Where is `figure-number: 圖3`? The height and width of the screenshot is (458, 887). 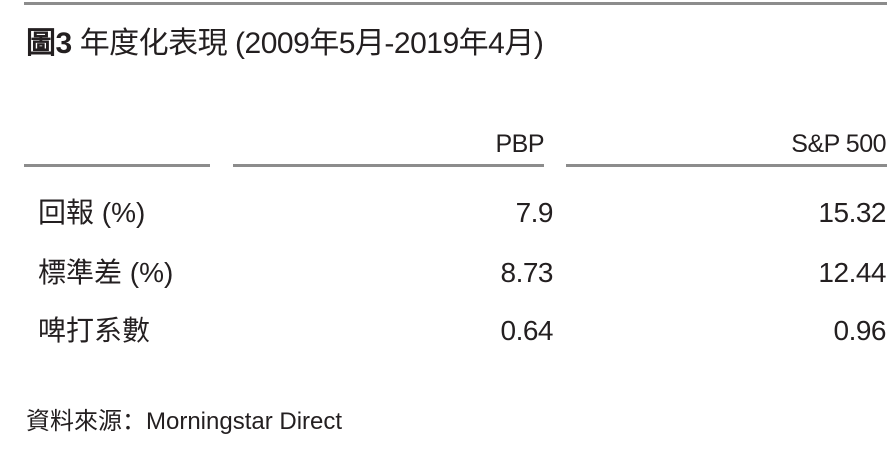 figure-number: 圖3 is located at coordinates (49, 43).